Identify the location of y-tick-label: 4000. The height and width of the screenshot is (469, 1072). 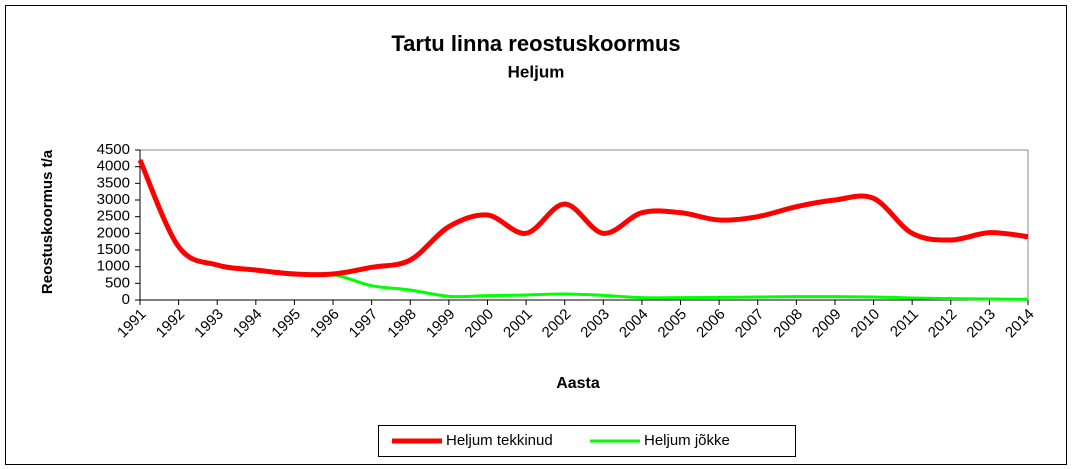
(113, 166).